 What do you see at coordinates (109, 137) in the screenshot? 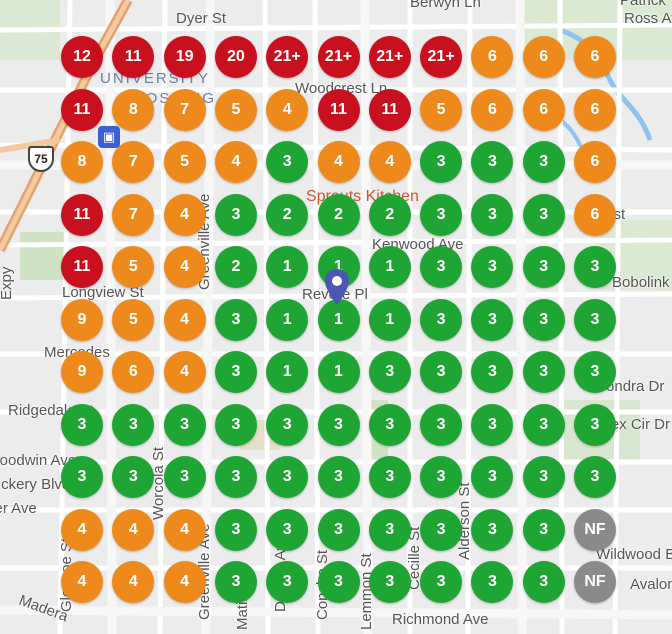
I see `transit-station-icon: ▣` at bounding box center [109, 137].